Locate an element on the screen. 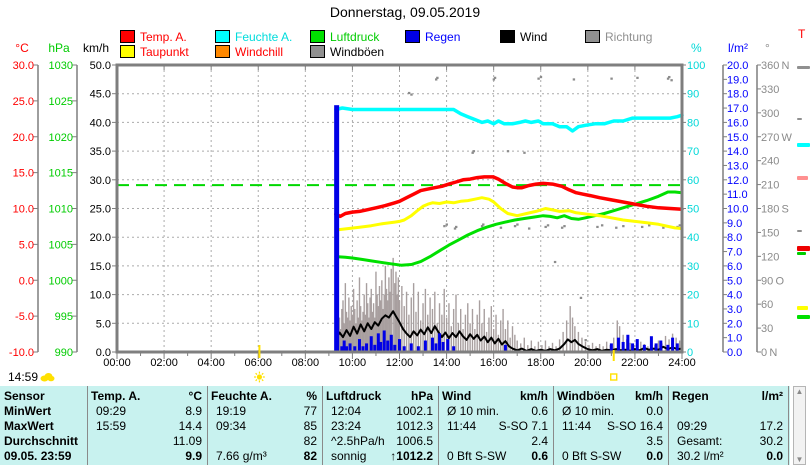  svg-text: -10.0 is located at coordinates (21, 353).